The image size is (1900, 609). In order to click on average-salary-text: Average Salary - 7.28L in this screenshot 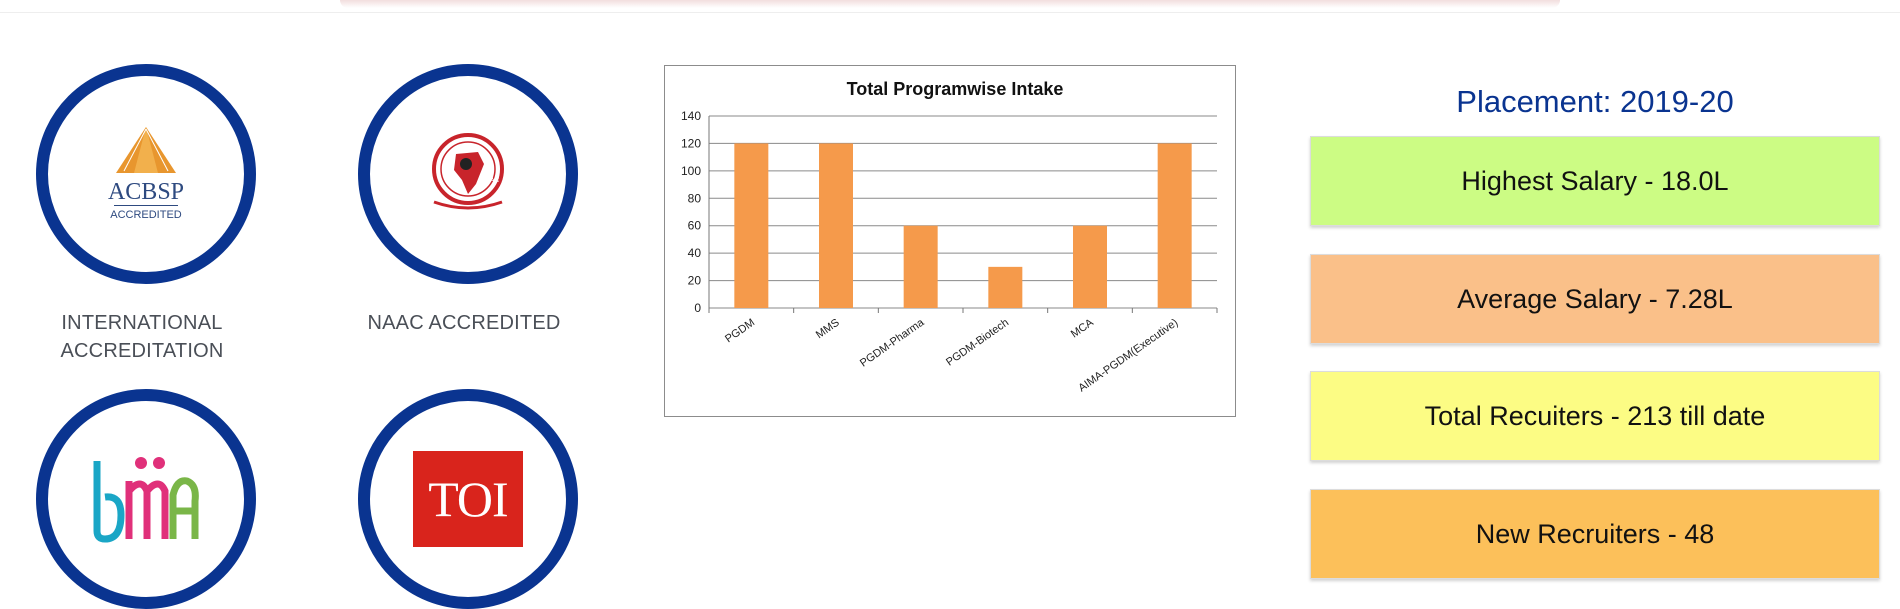, I will do `click(1595, 298)`.